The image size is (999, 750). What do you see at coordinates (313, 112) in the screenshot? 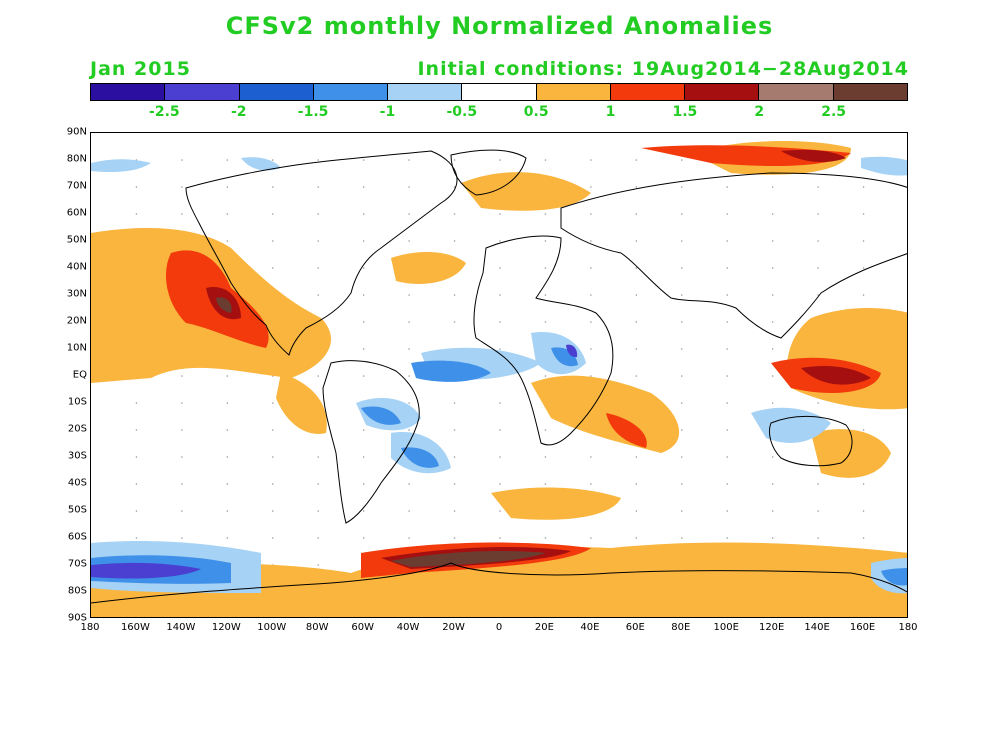
I see `color-scale-tick-label: -1.5` at bounding box center [313, 112].